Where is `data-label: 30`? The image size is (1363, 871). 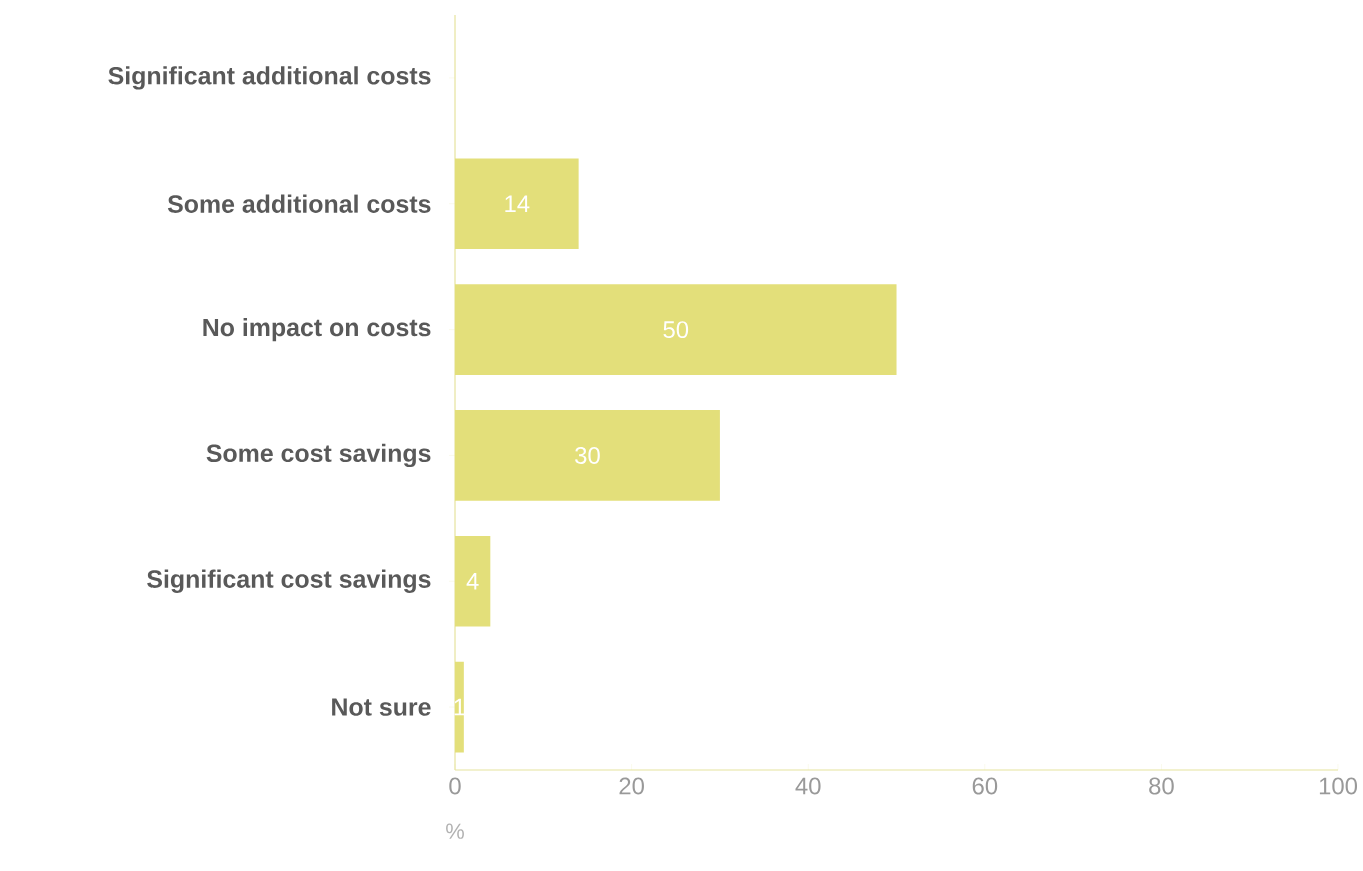
data-label: 30 is located at coordinates (587, 455).